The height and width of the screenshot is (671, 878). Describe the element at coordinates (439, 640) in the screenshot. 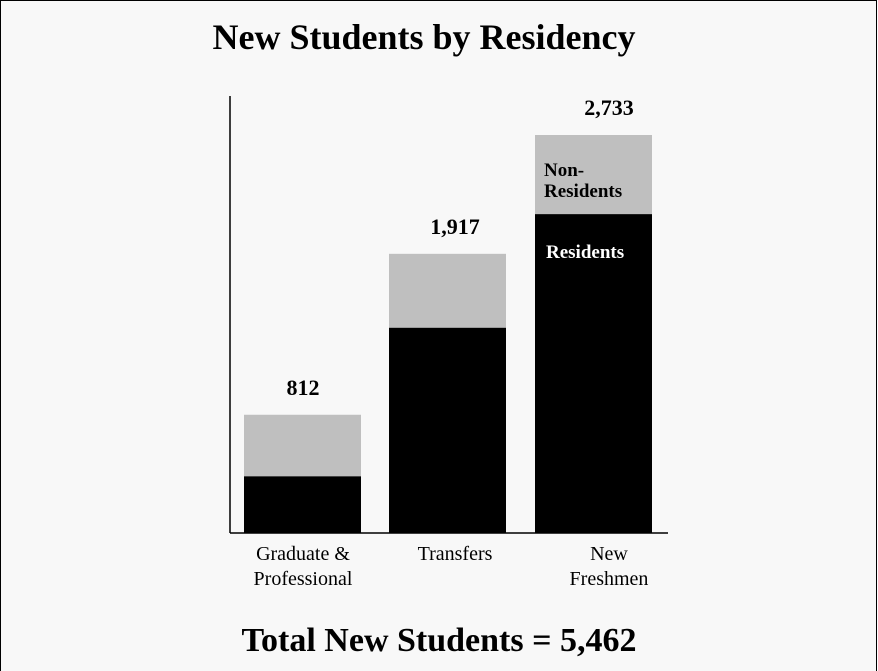

I see `total-footer: Total New Students = 5,462` at that location.